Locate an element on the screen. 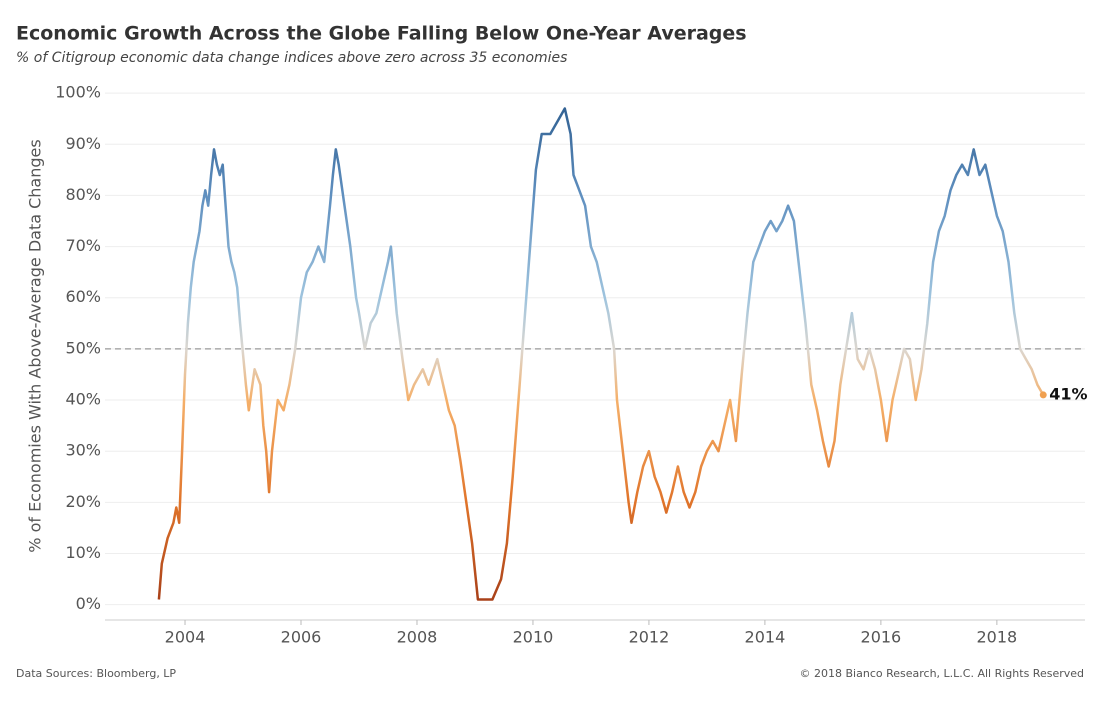 The image size is (1100, 704). y-tick-label: 30% is located at coordinates (83, 450).